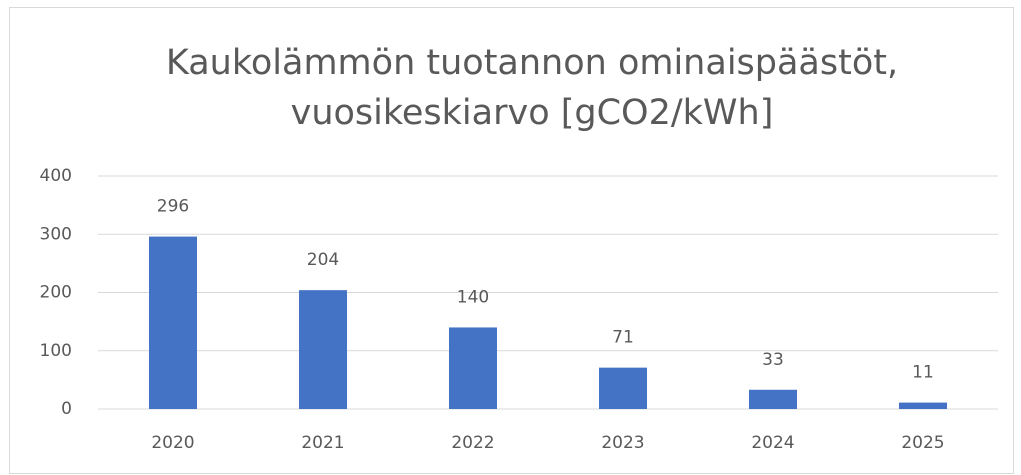 The height and width of the screenshot is (475, 1021). Describe the element at coordinates (473, 297) in the screenshot. I see `data-label: 140` at that location.